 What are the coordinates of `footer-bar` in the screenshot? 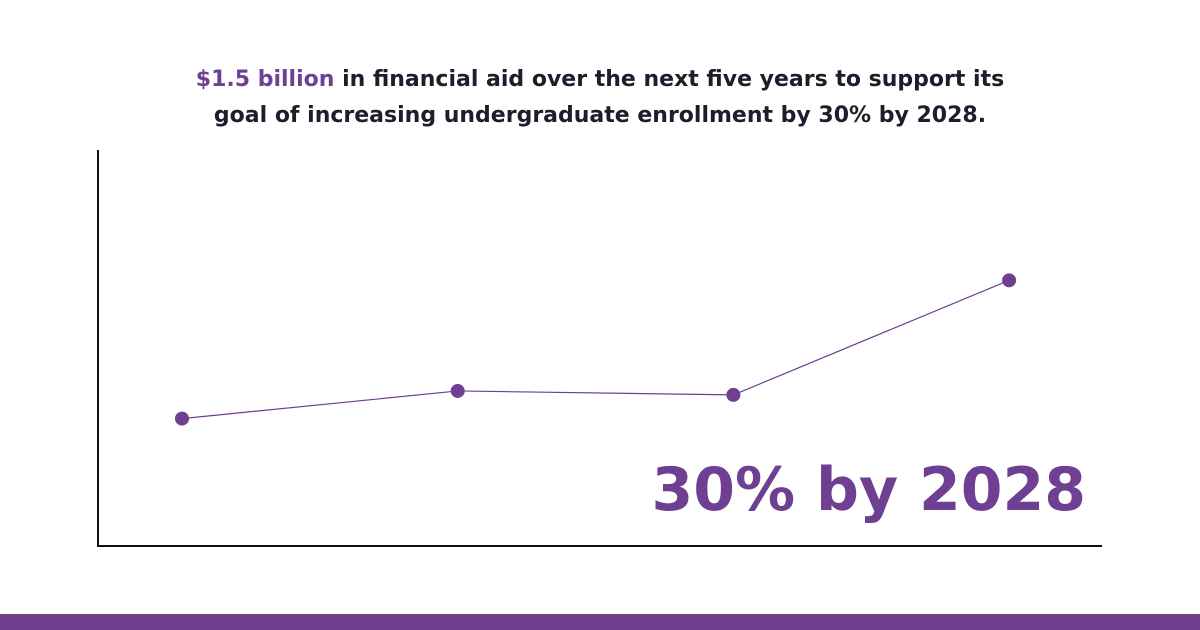 It's located at (600, 622).